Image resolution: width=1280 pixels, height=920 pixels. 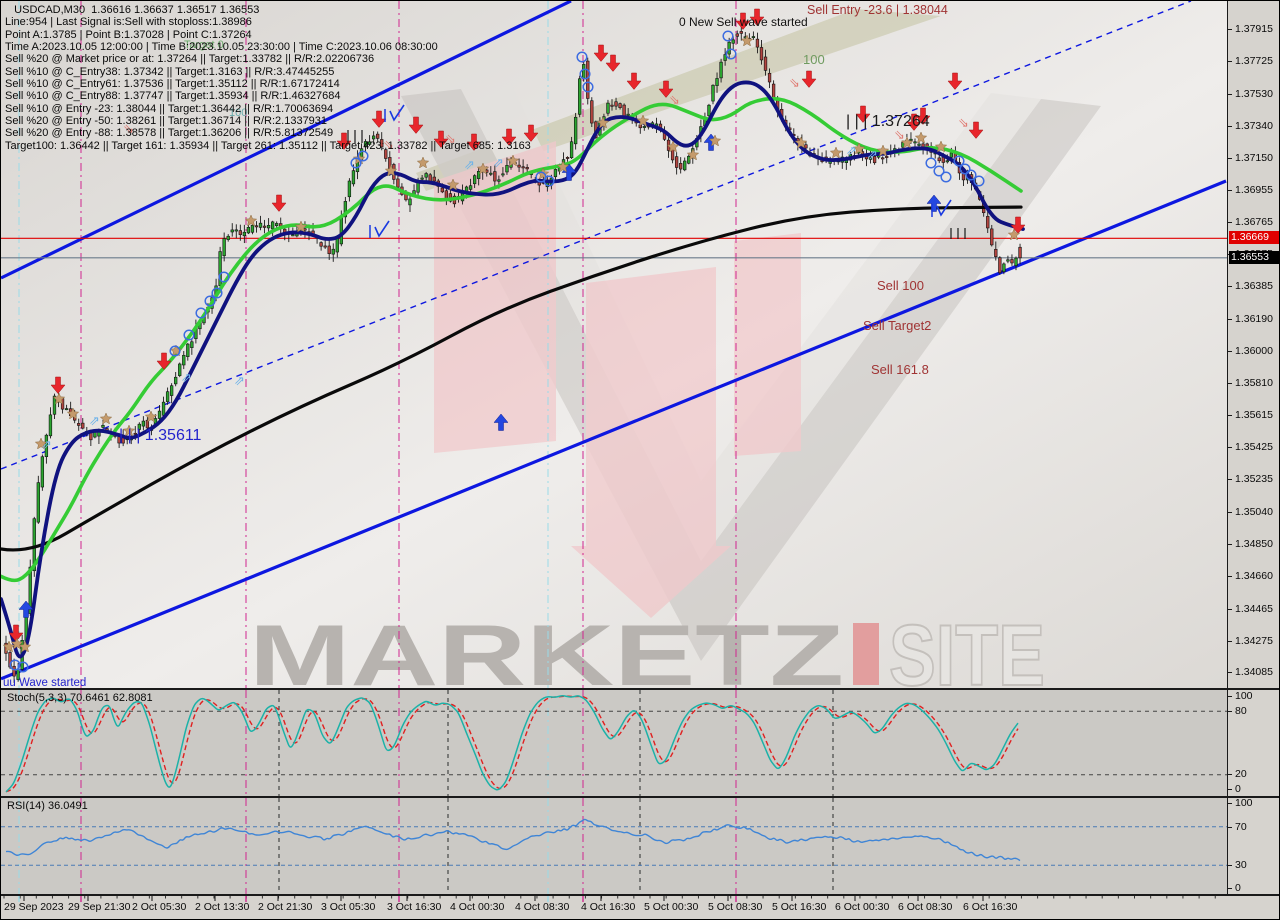 What do you see at coordinates (1254, 93) in the screenshot?
I see `price-axis-label: 1.37530` at bounding box center [1254, 93].